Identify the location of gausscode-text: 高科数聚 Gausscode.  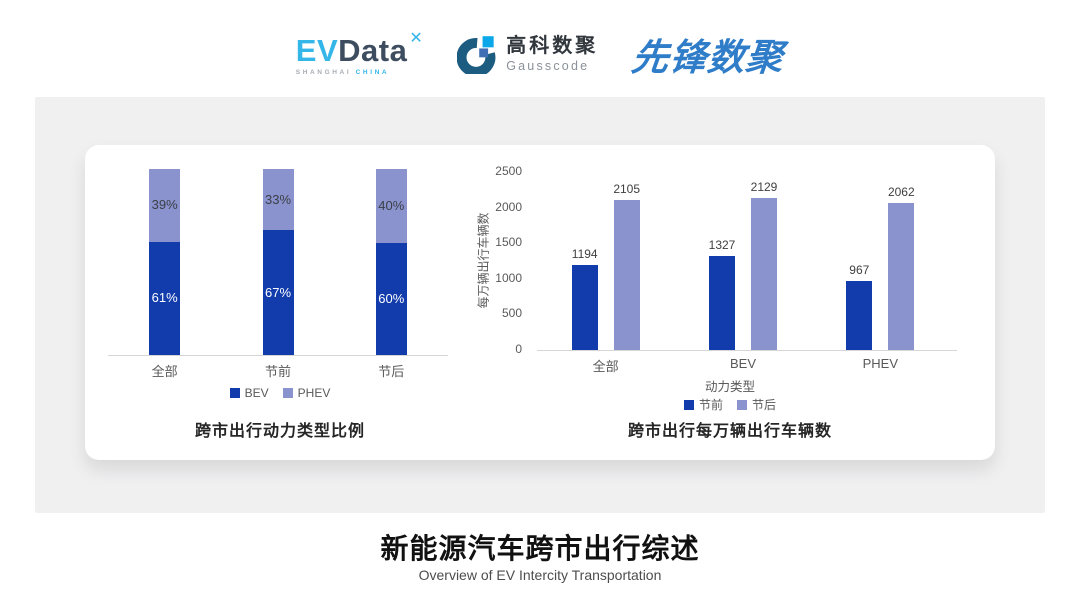
(552, 54).